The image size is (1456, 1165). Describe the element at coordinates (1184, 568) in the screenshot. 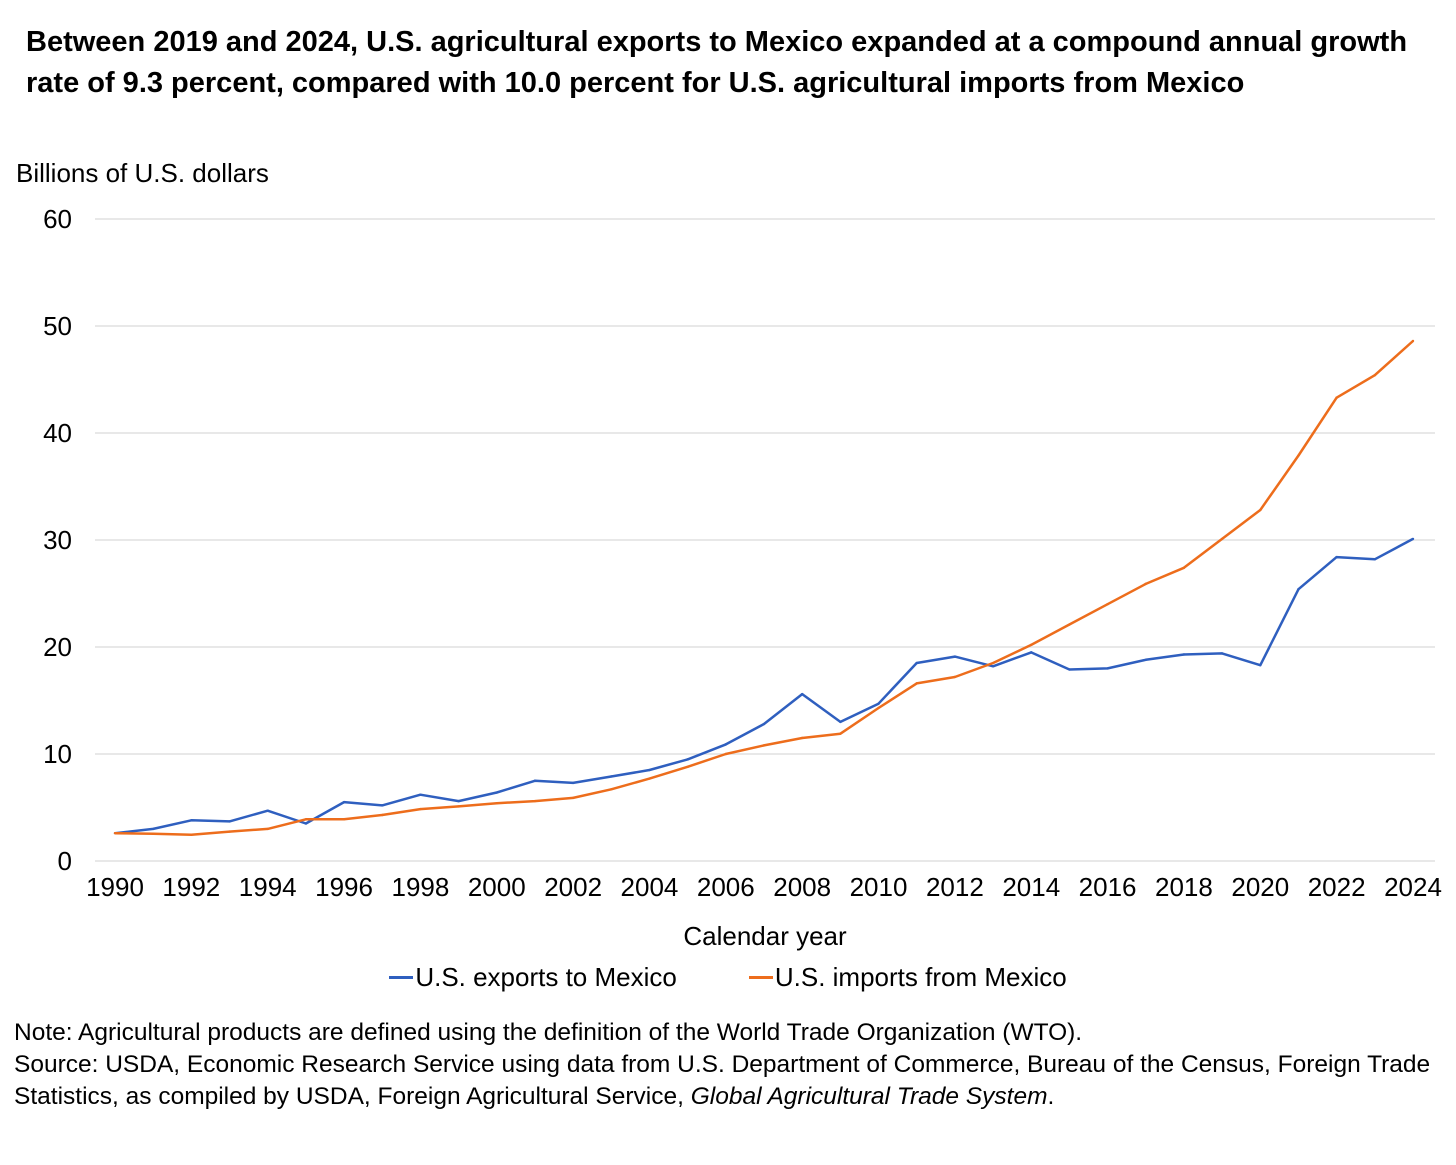

I see `imports-point-2018` at that location.